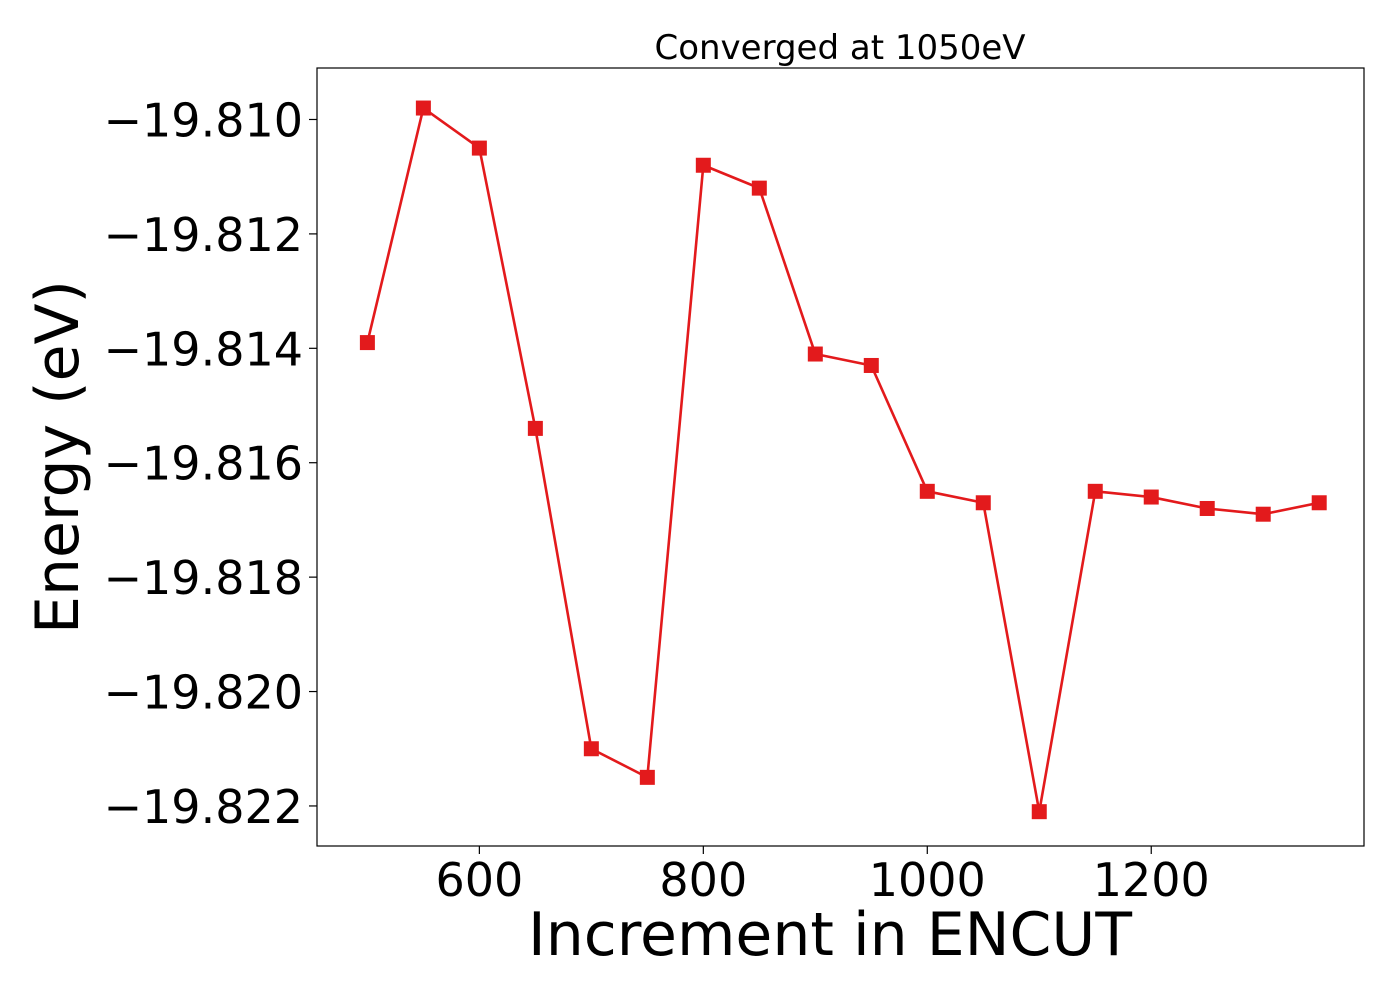 The height and width of the screenshot is (1000, 1400). I want to click on y-tick-label: −19.812, so click(204, 235).